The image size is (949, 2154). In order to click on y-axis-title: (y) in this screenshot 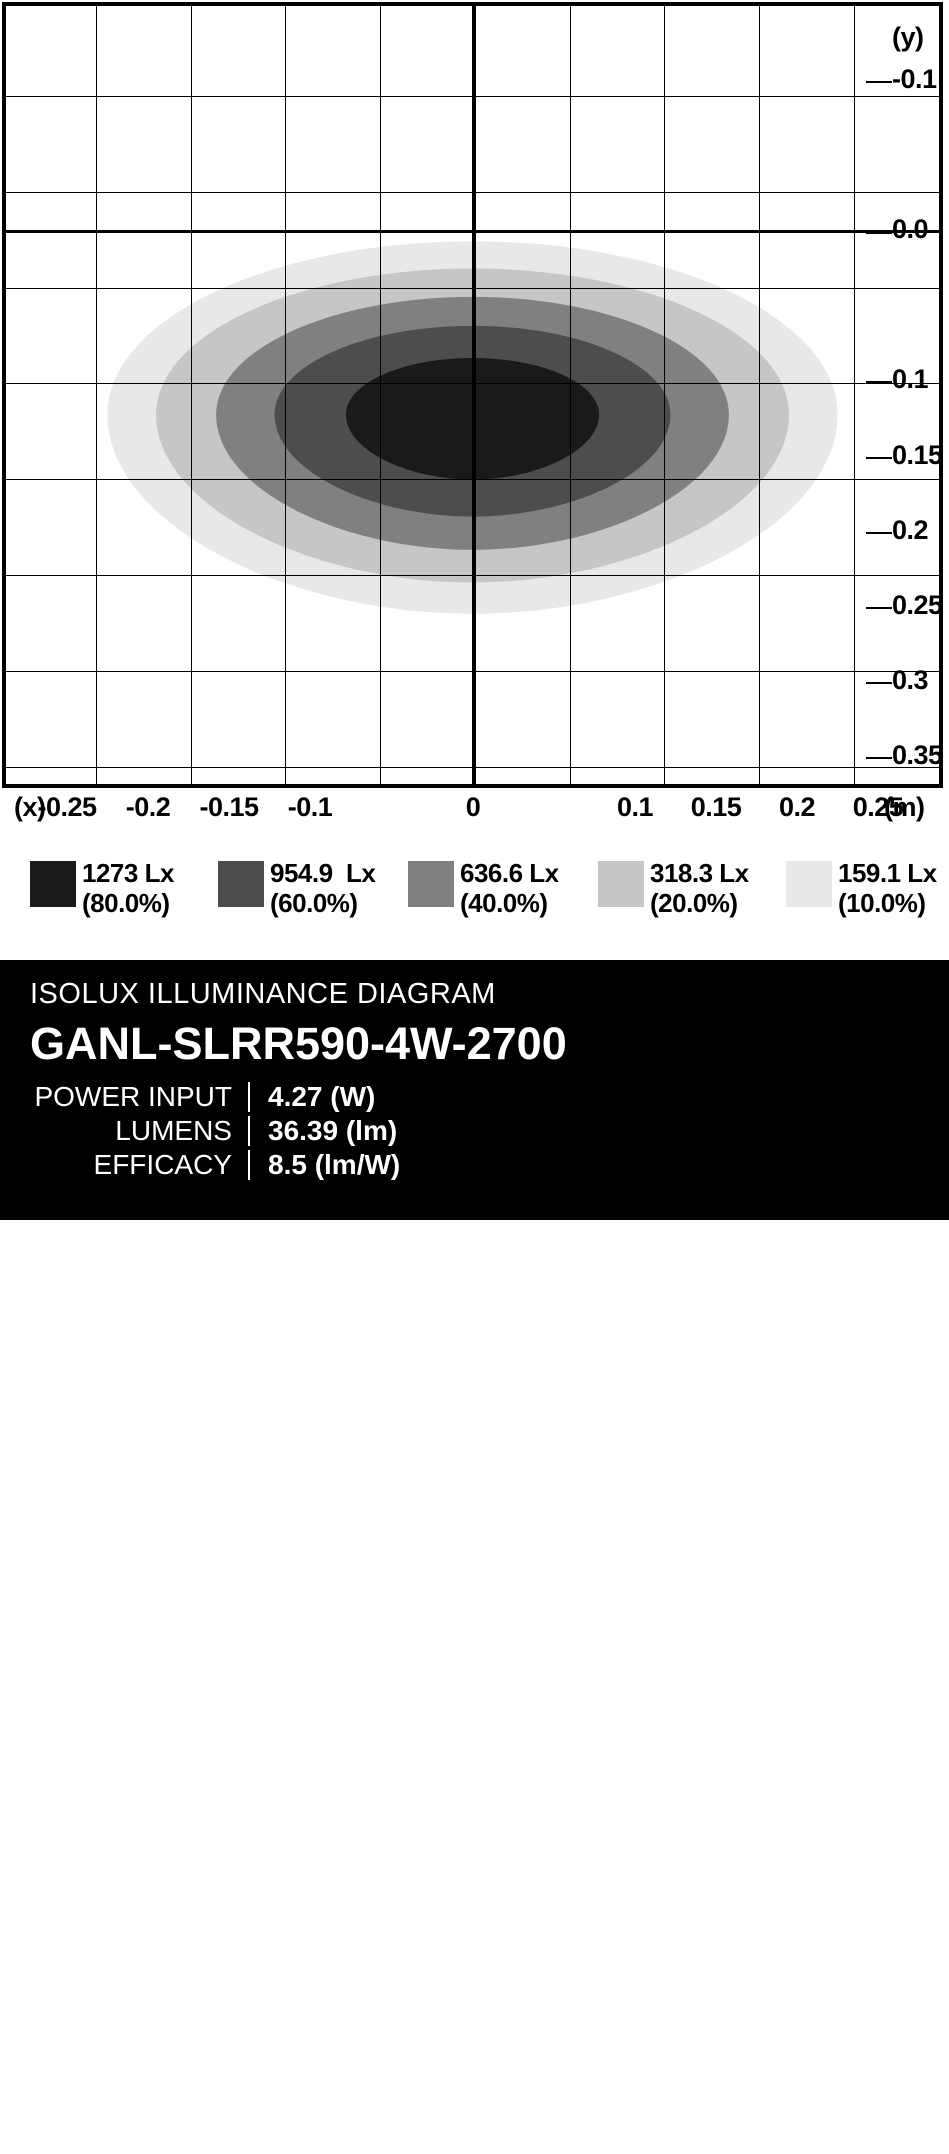, I will do `click(908, 37)`.